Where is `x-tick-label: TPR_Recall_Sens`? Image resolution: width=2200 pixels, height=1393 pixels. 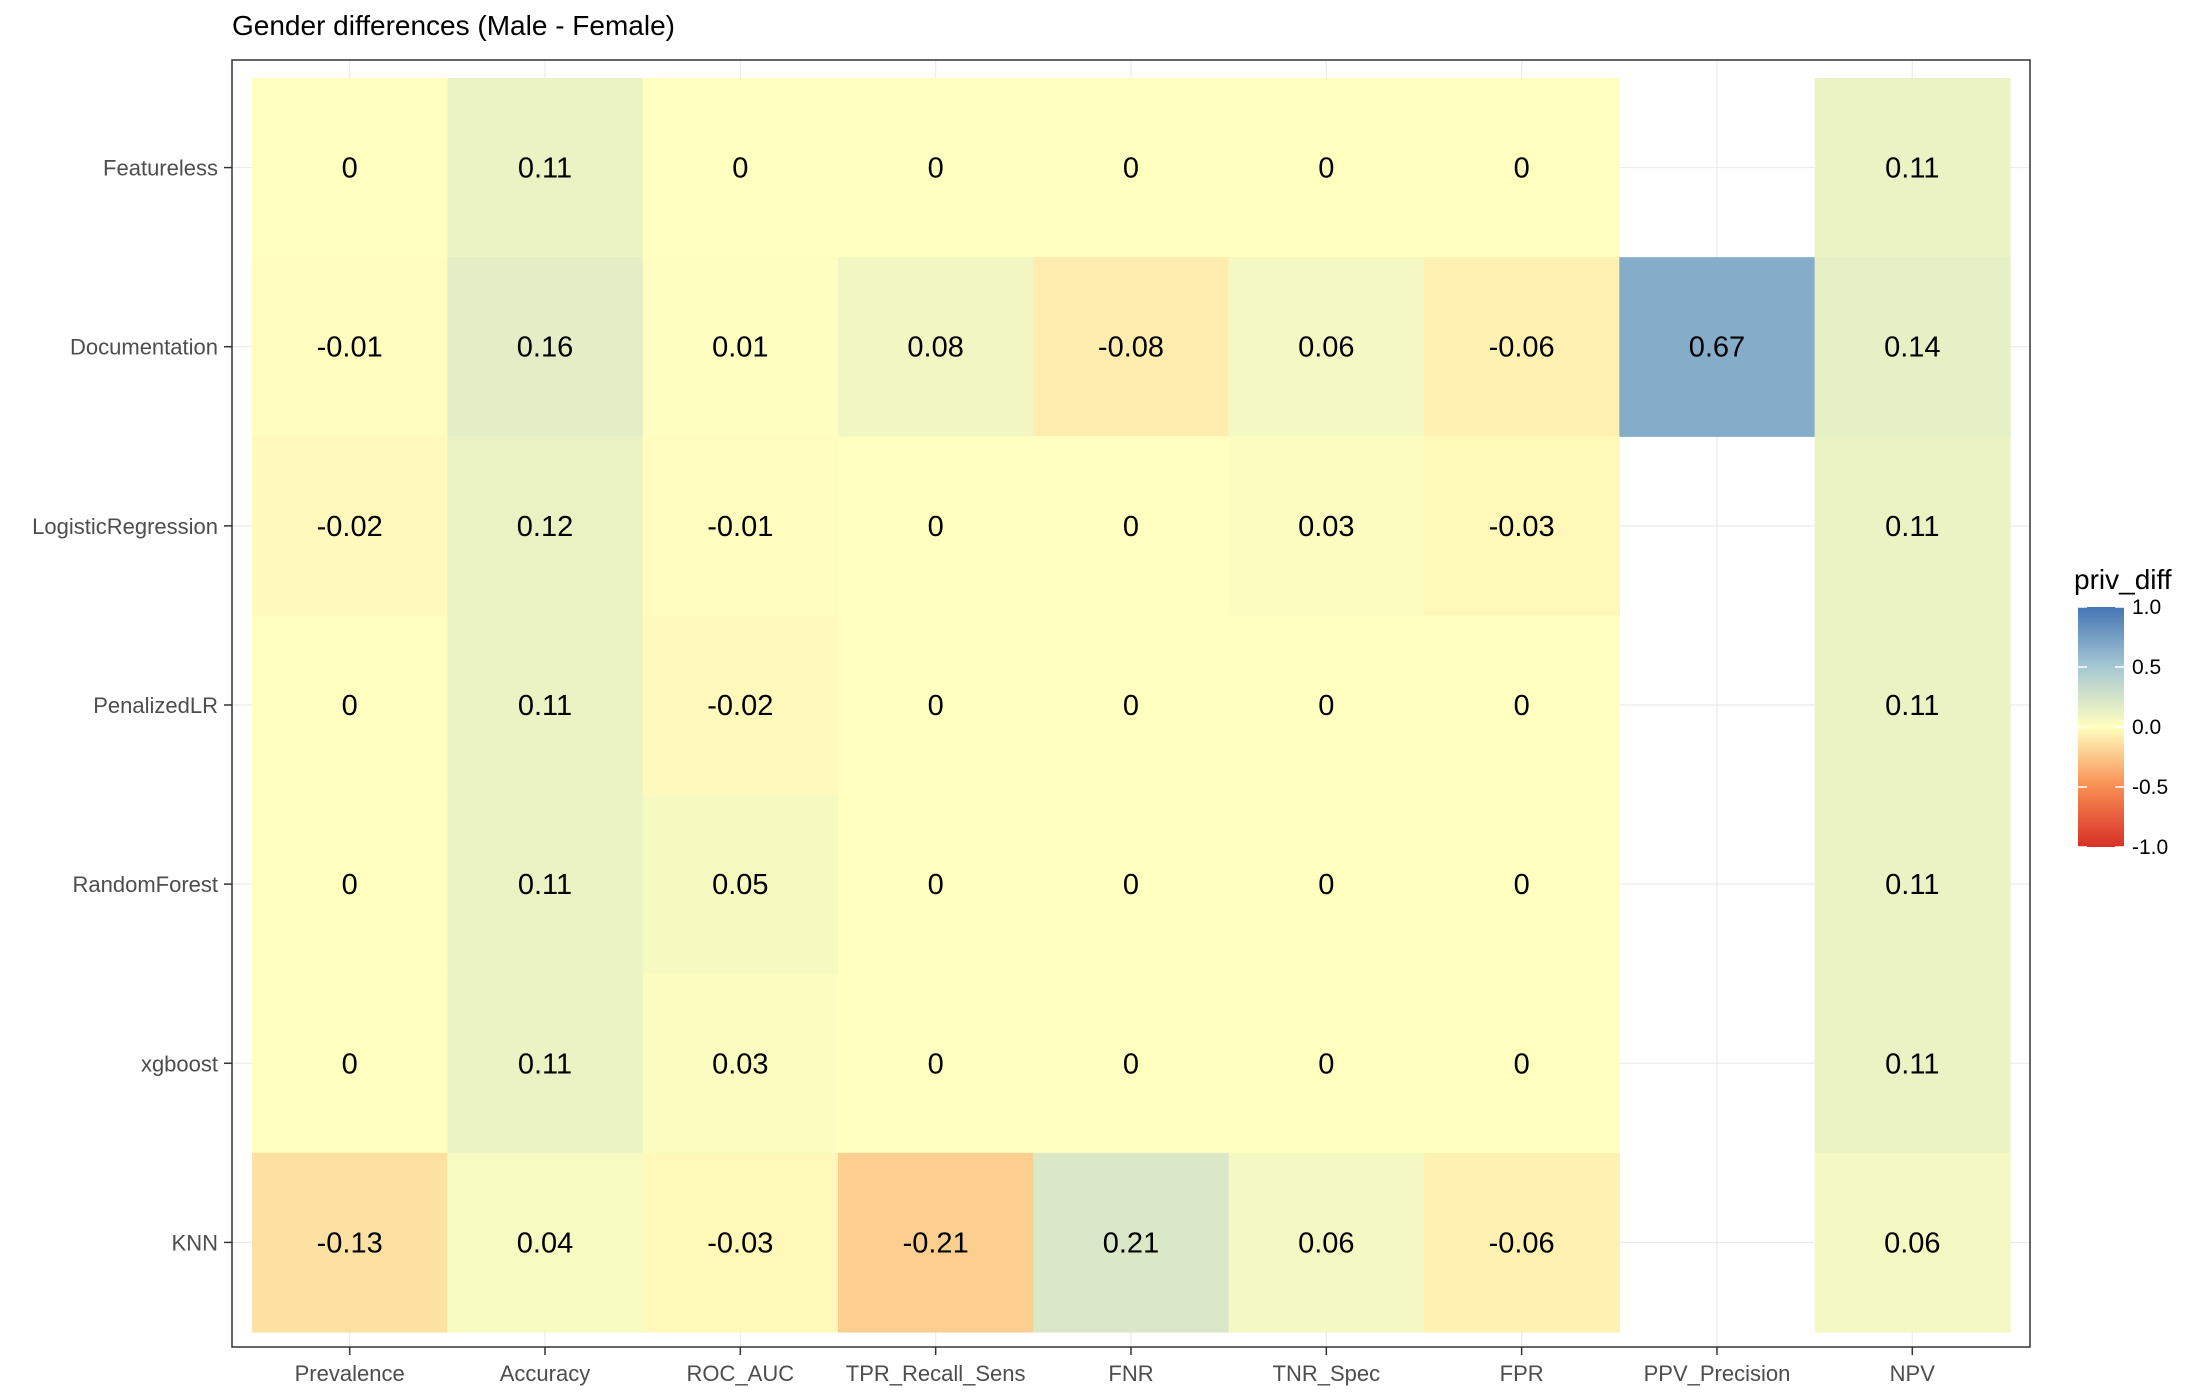
x-tick-label: TPR_Recall_Sens is located at coordinates (936, 1373).